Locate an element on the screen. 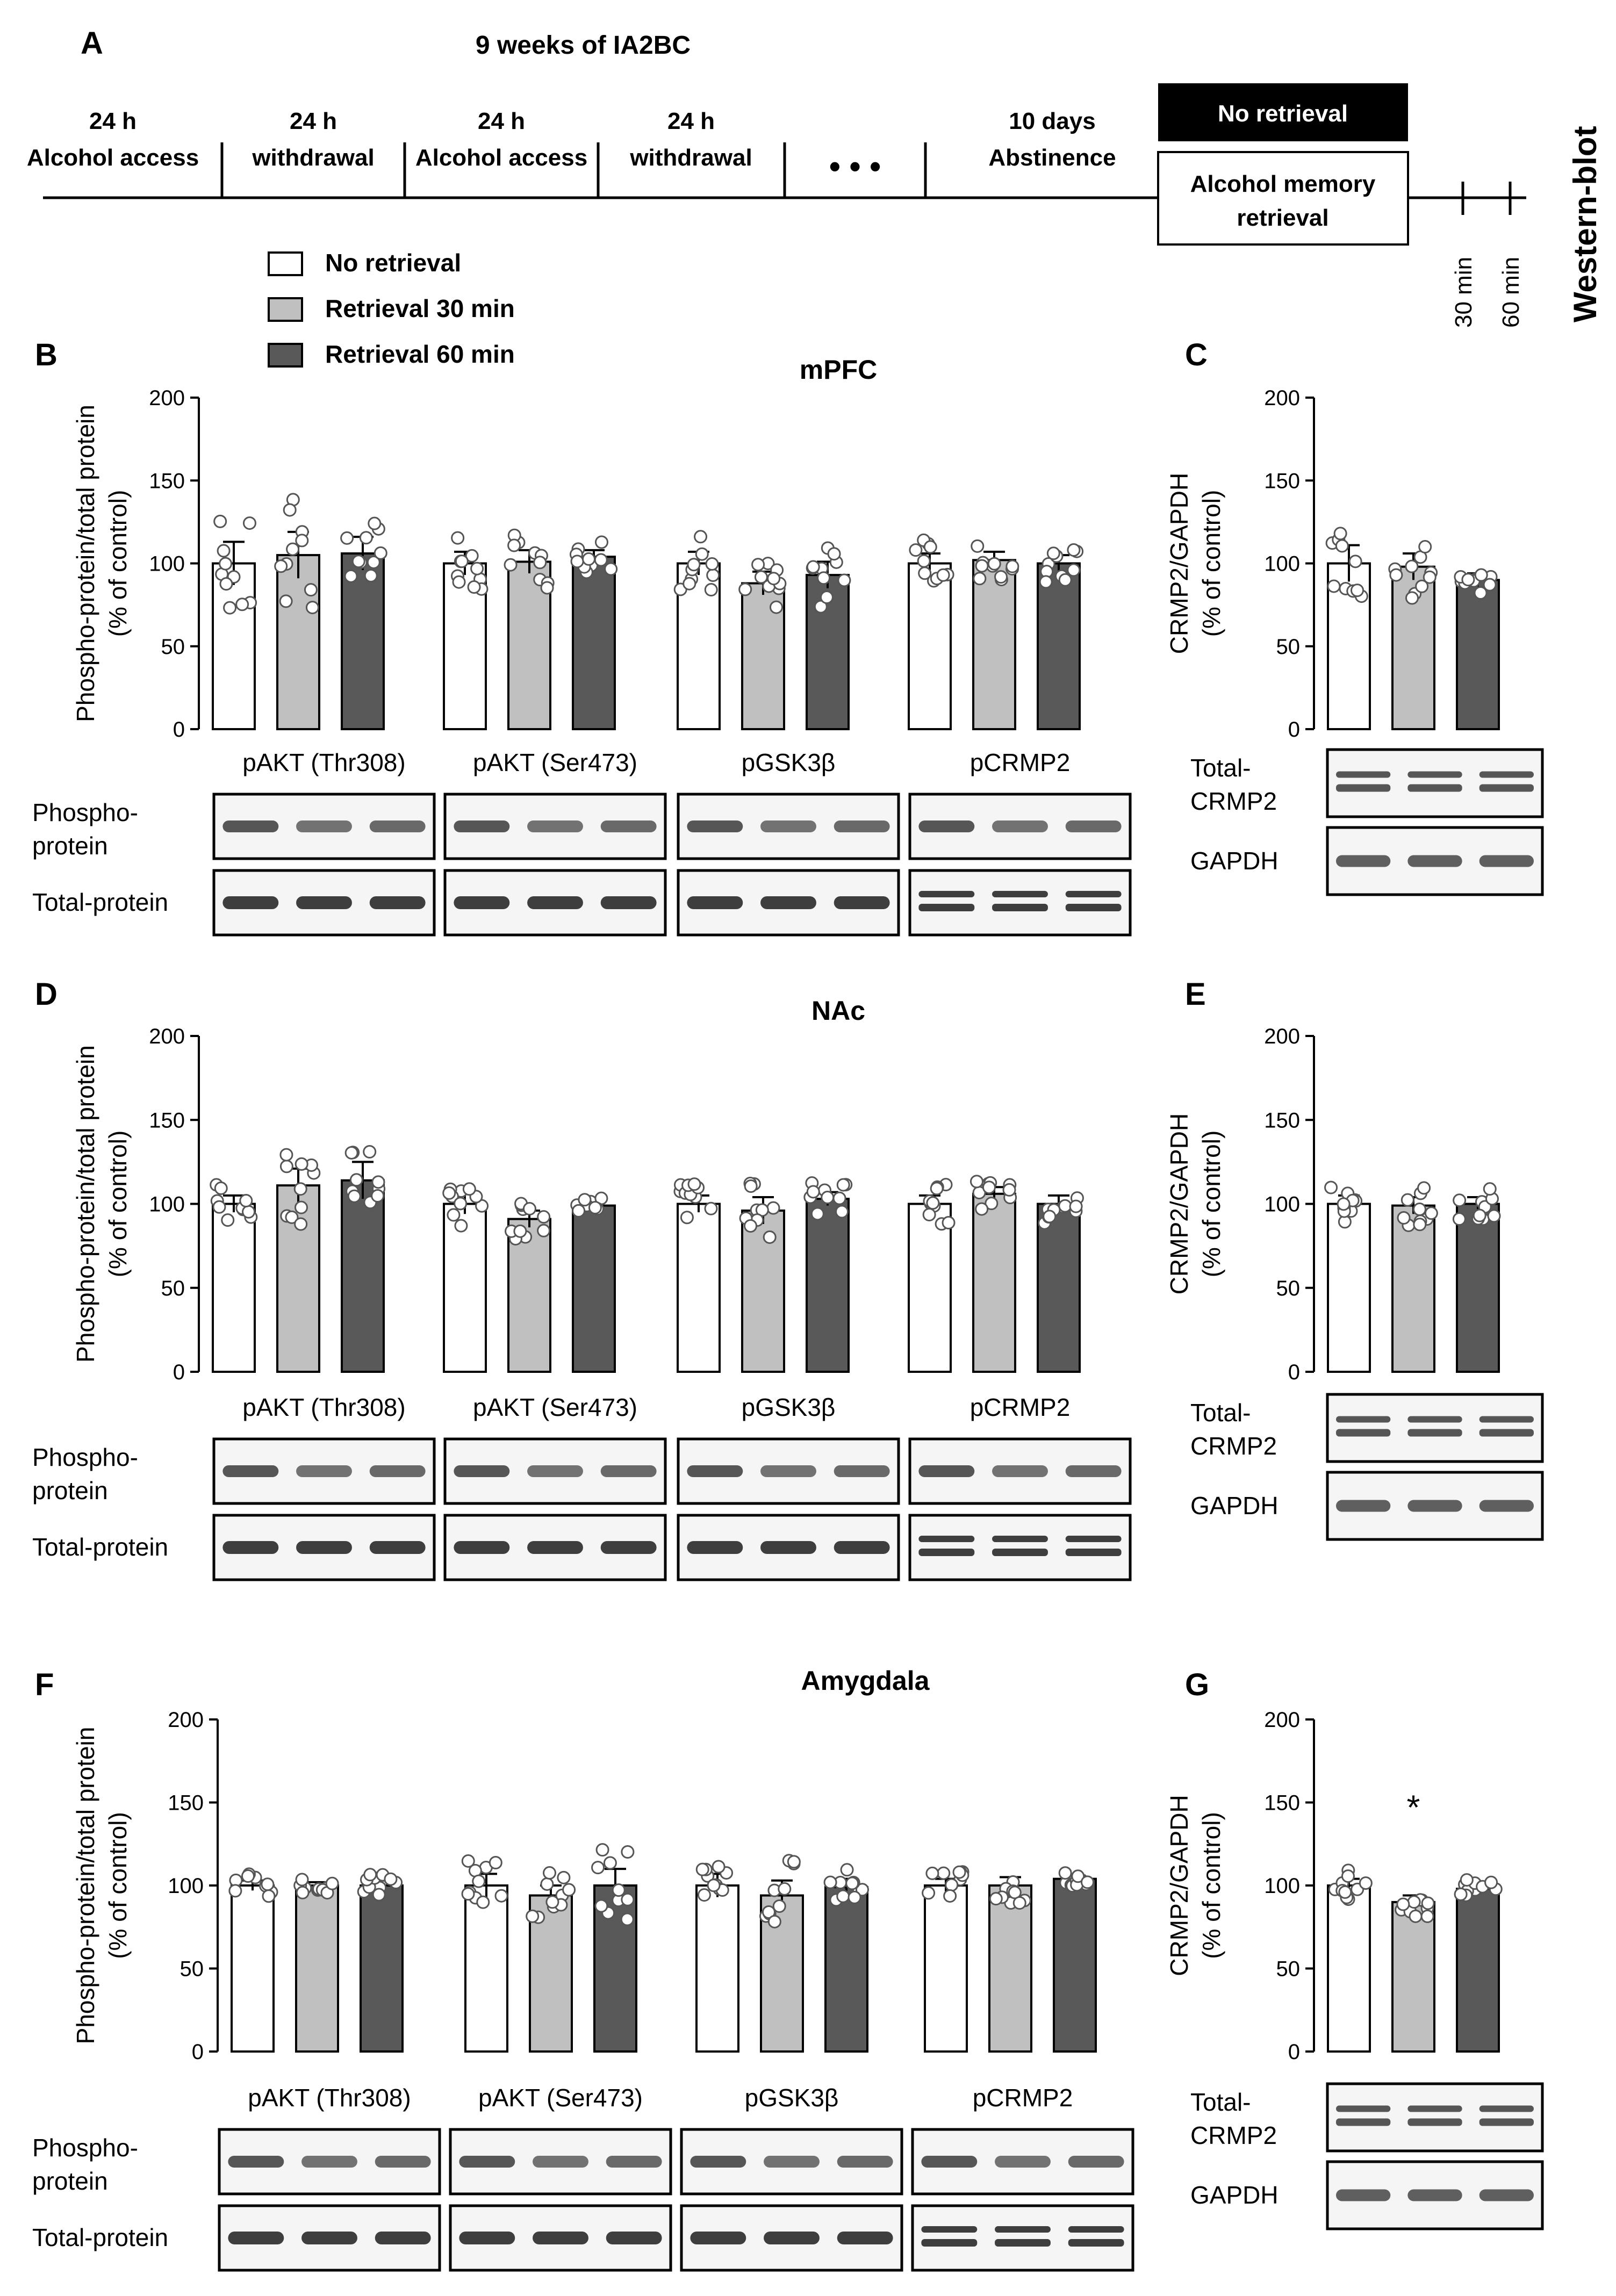 Image resolution: width=1616 pixels, height=2296 pixels. panel-label-e: E is located at coordinates (1195, 994).